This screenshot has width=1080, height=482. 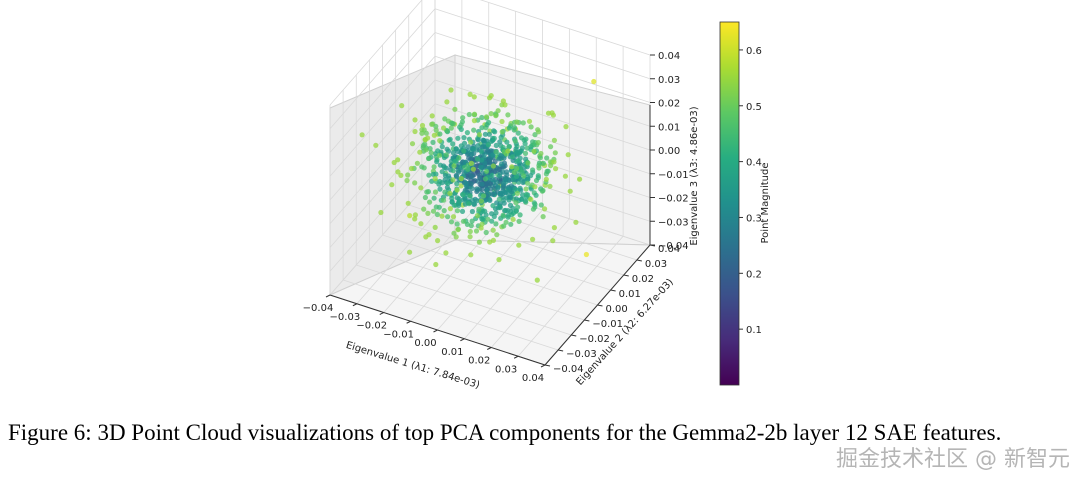 What do you see at coordinates (479, 361) in the screenshot?
I see `x-tick-label: 0.02` at bounding box center [479, 361].